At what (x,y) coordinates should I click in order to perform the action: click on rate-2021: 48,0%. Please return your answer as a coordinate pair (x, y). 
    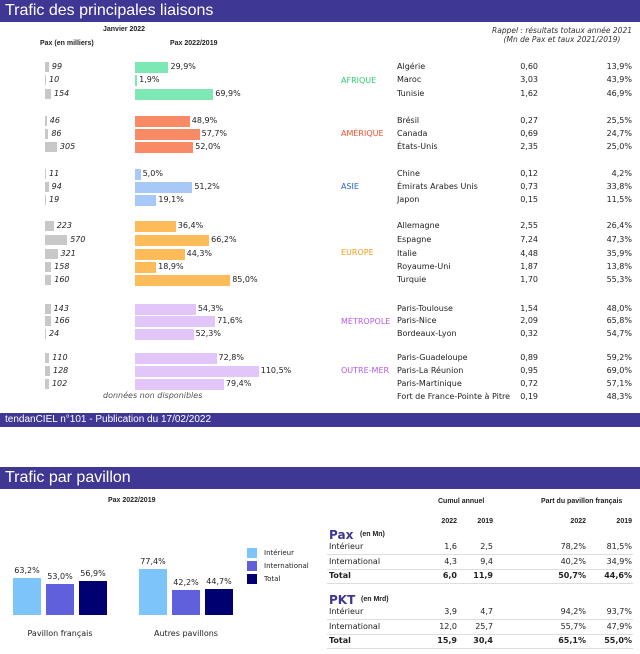
    Looking at the image, I should click on (619, 308).